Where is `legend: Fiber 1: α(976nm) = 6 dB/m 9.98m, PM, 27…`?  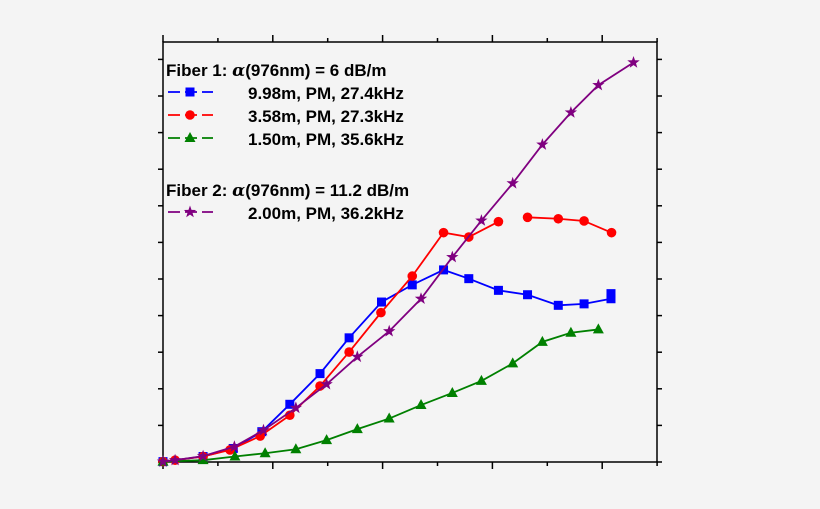 legend: Fiber 1: α(976nm) = 6 dB/m 9.98m, PM, 27… is located at coordinates (287, 142).